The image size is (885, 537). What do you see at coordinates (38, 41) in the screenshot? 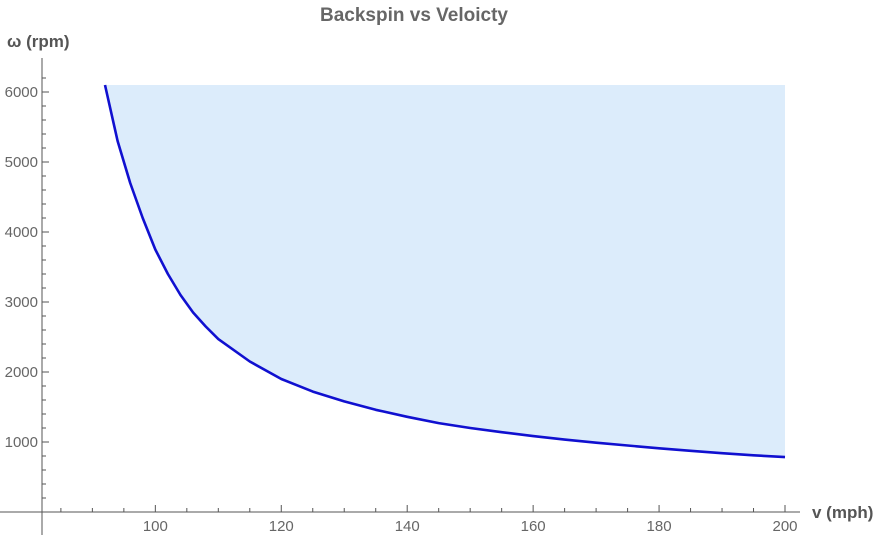
I see `y-axis-label: ω (rpm)` at bounding box center [38, 41].